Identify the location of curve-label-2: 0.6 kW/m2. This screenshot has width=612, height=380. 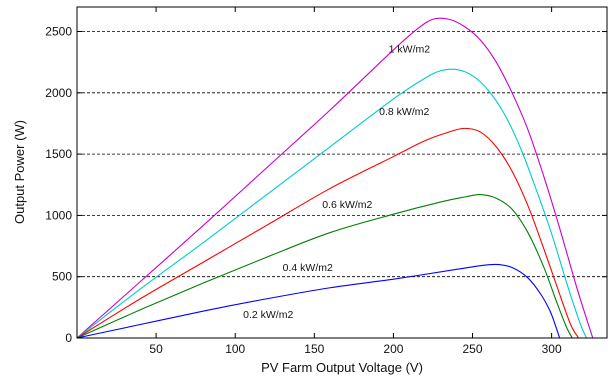
(347, 205).